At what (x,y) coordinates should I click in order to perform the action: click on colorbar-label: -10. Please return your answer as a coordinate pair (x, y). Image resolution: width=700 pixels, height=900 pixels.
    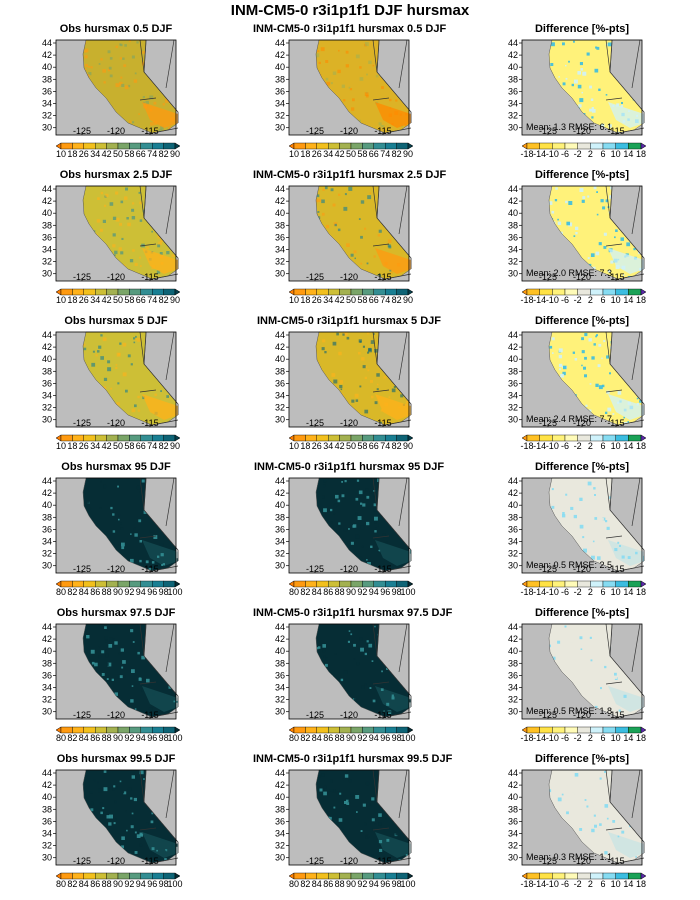
    Looking at the image, I should click on (552, 884).